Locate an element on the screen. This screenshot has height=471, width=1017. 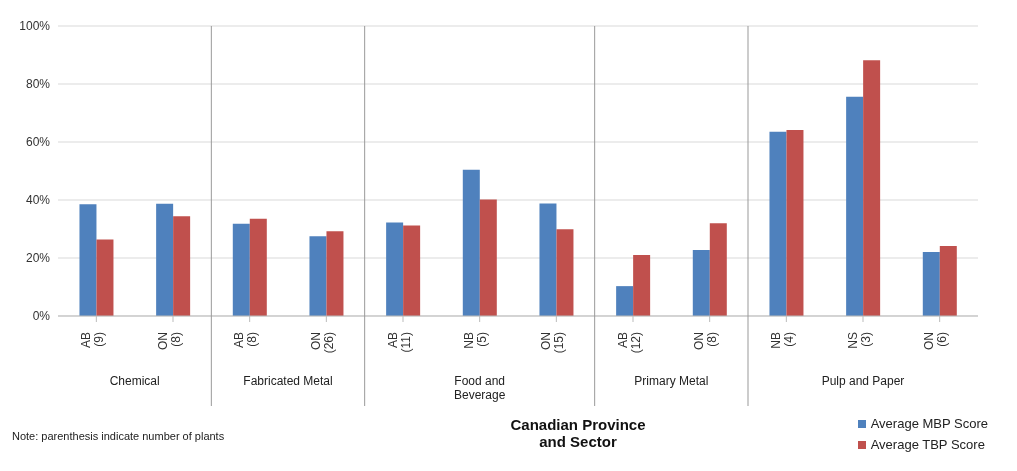
x-tick-label: ON (15) is located at coordinates (552, 343).